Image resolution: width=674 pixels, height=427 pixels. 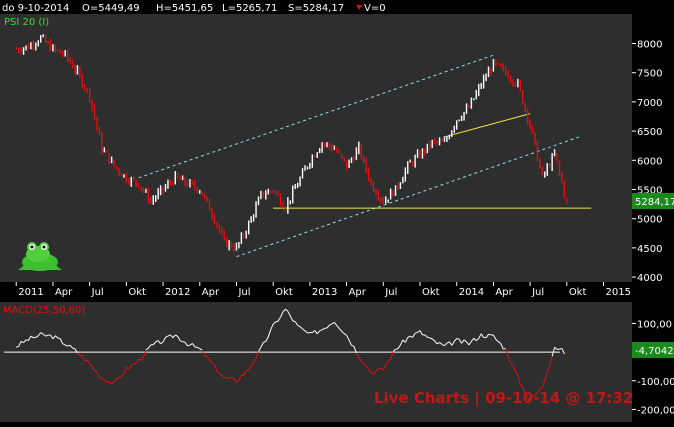 What do you see at coordinates (618, 292) in the screenshot?
I see `x-tick-label: 2015` at bounding box center [618, 292].